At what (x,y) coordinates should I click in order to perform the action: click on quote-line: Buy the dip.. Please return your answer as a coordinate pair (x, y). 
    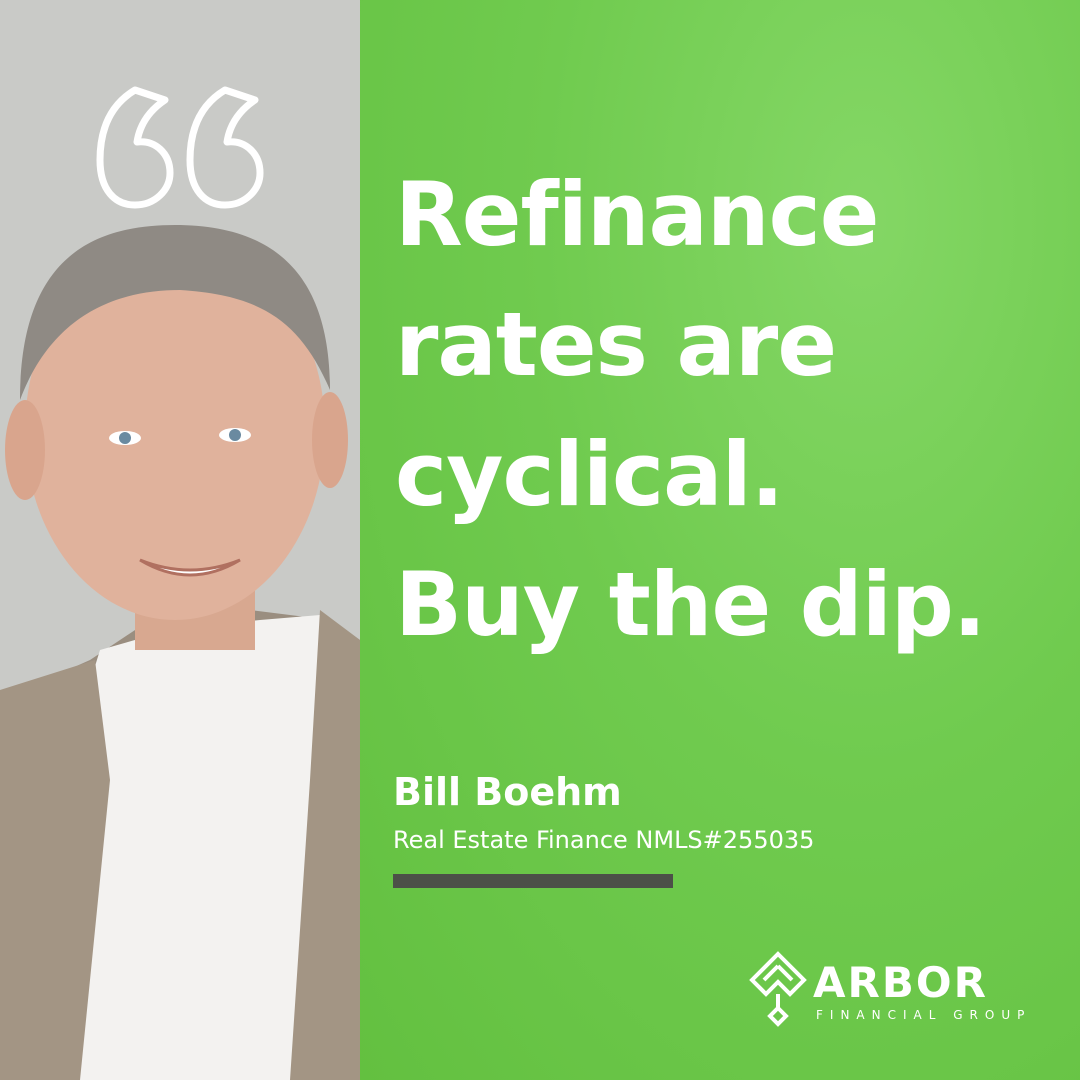
    Looking at the image, I should click on (690, 604).